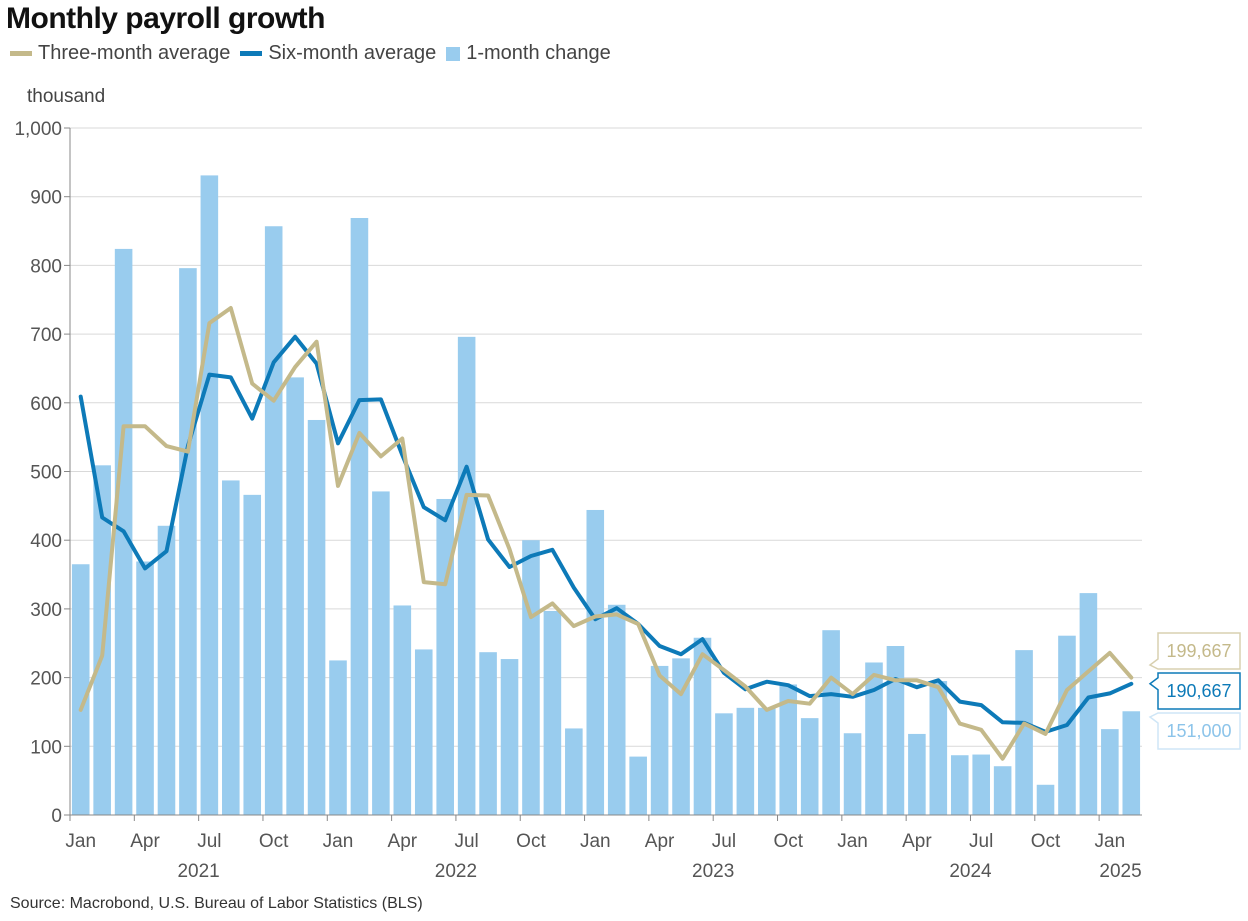  Describe the element at coordinates (21, 53) in the screenshot. I see `legend-swatch-three-month` at that location.